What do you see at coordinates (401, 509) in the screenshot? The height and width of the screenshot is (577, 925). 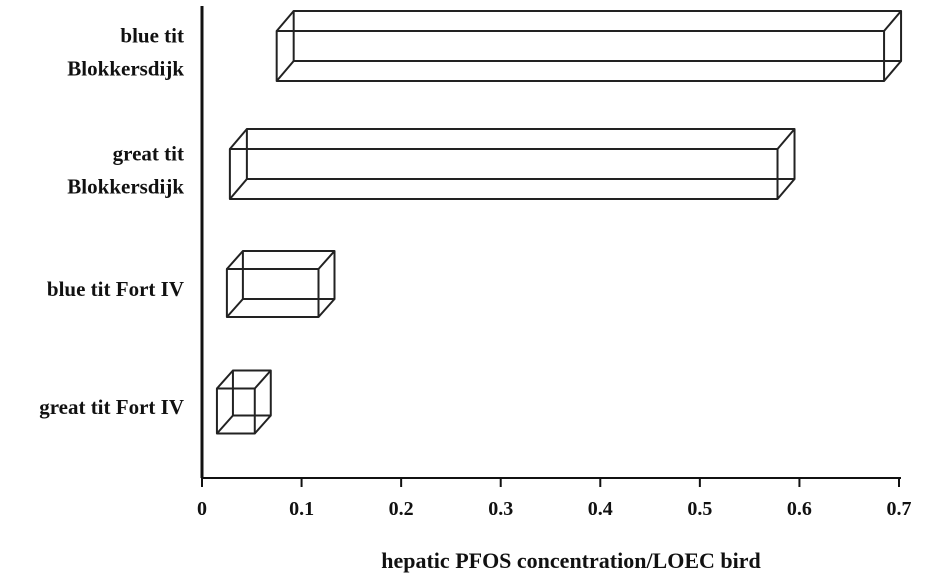 I see `x-tick-label: 0.2` at bounding box center [401, 509].